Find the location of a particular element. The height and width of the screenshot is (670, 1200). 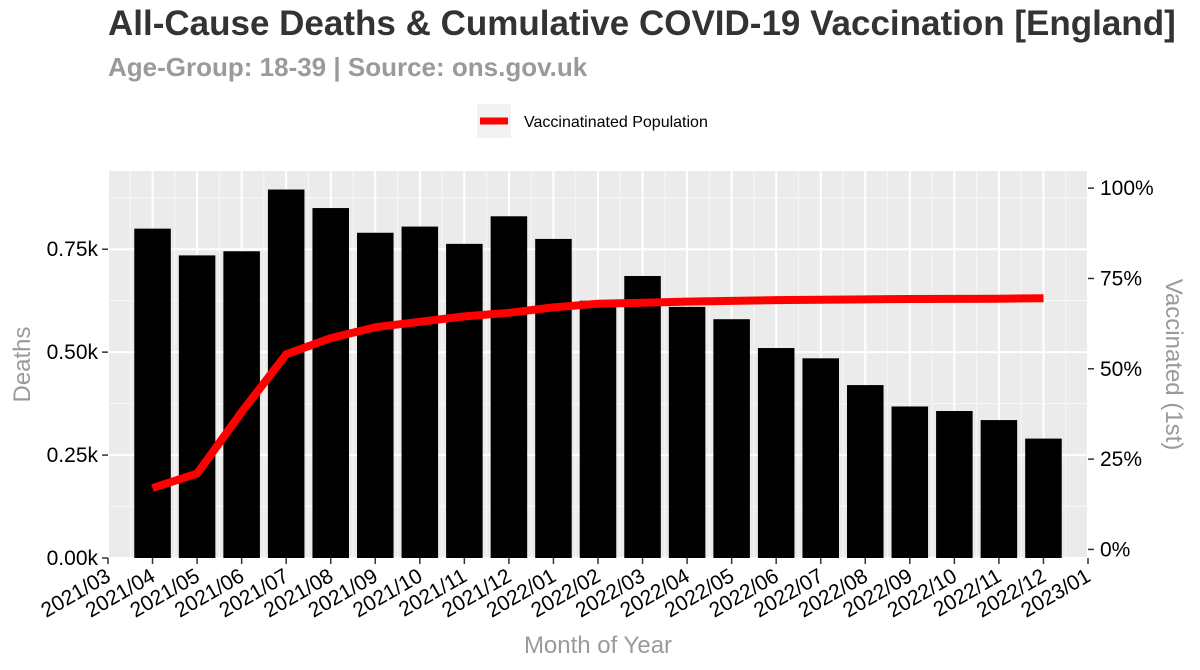

bar-2022/12 is located at coordinates (1043, 498).